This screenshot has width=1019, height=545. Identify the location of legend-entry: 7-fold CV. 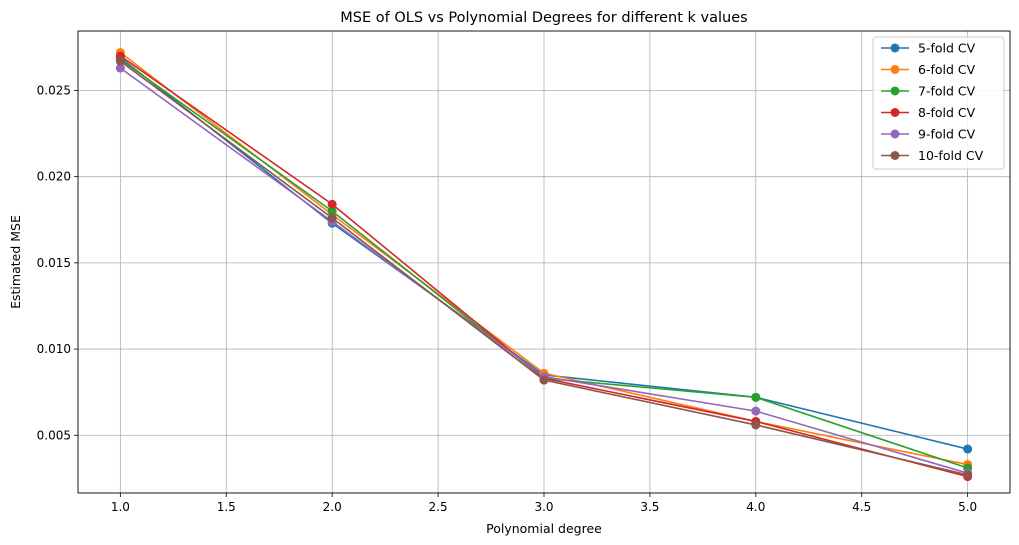
(928, 91).